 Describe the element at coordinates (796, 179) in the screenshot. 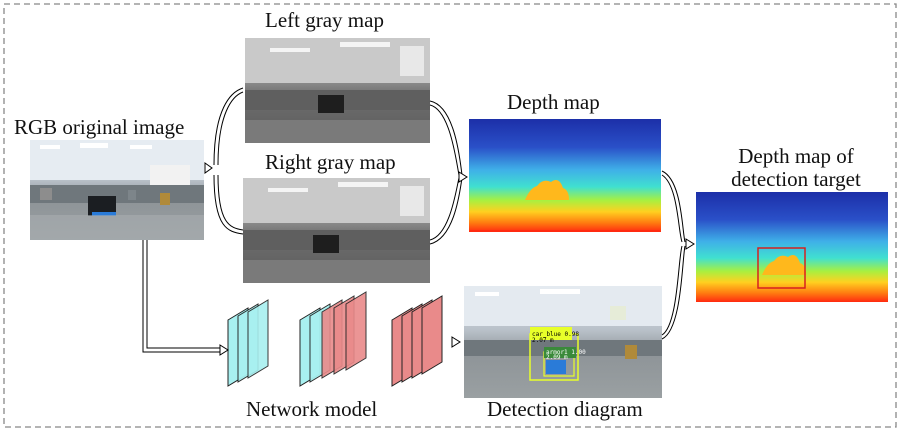

I see `label-target-depth-line2: detection target` at that location.